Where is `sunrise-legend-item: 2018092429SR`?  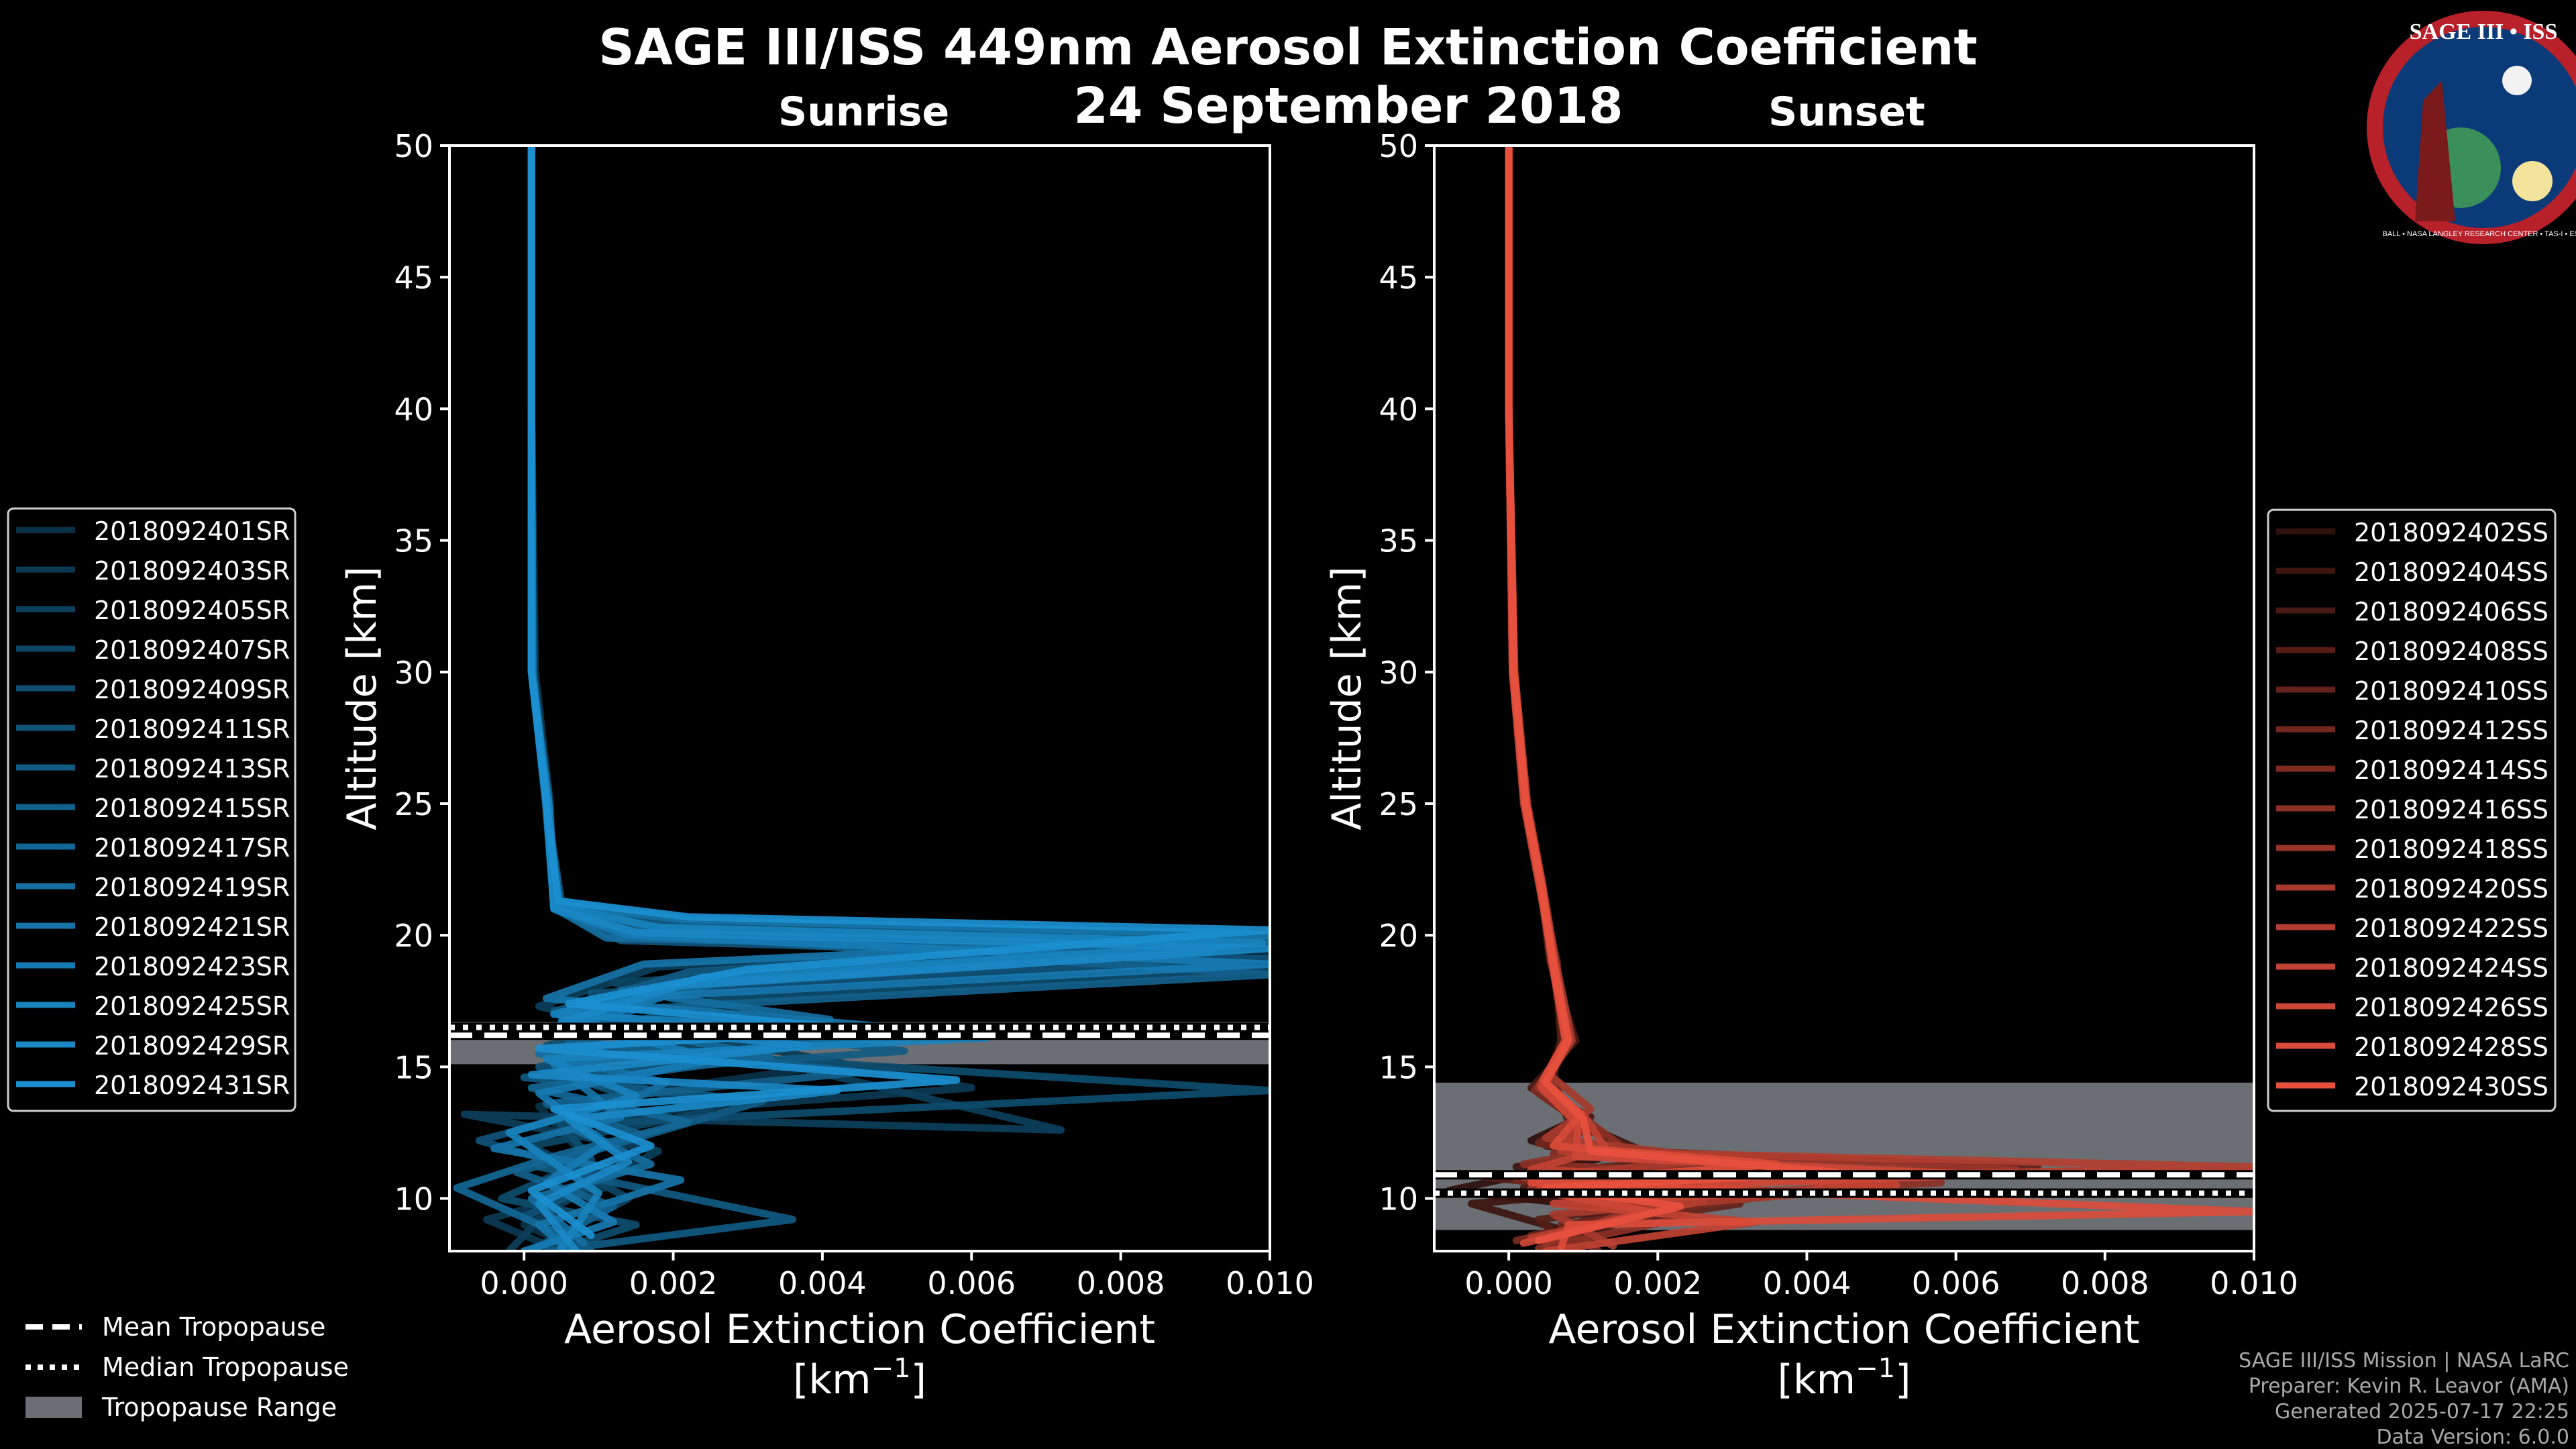
sunrise-legend-item: 2018092429SR is located at coordinates (153, 1046).